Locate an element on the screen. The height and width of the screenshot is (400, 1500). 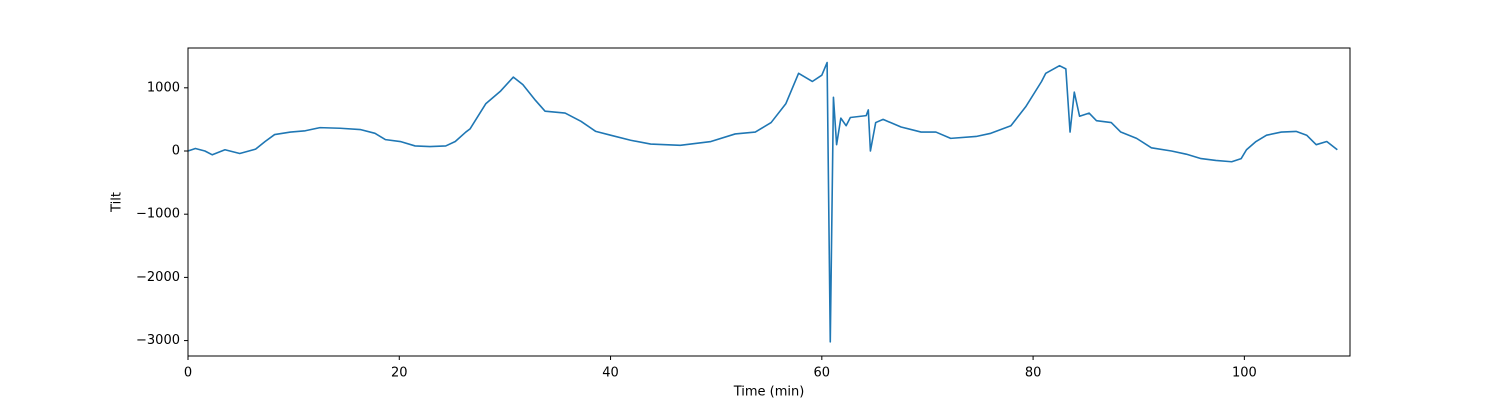
x-tick-label: 20 is located at coordinates (399, 373).